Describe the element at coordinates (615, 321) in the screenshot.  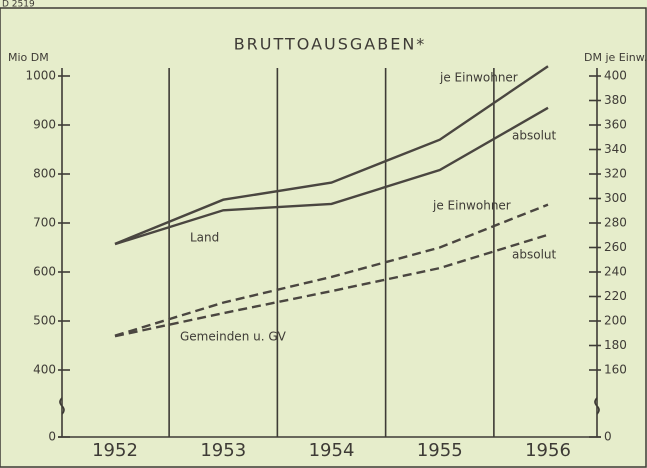
I see `y2-tick-label: 200` at that location.